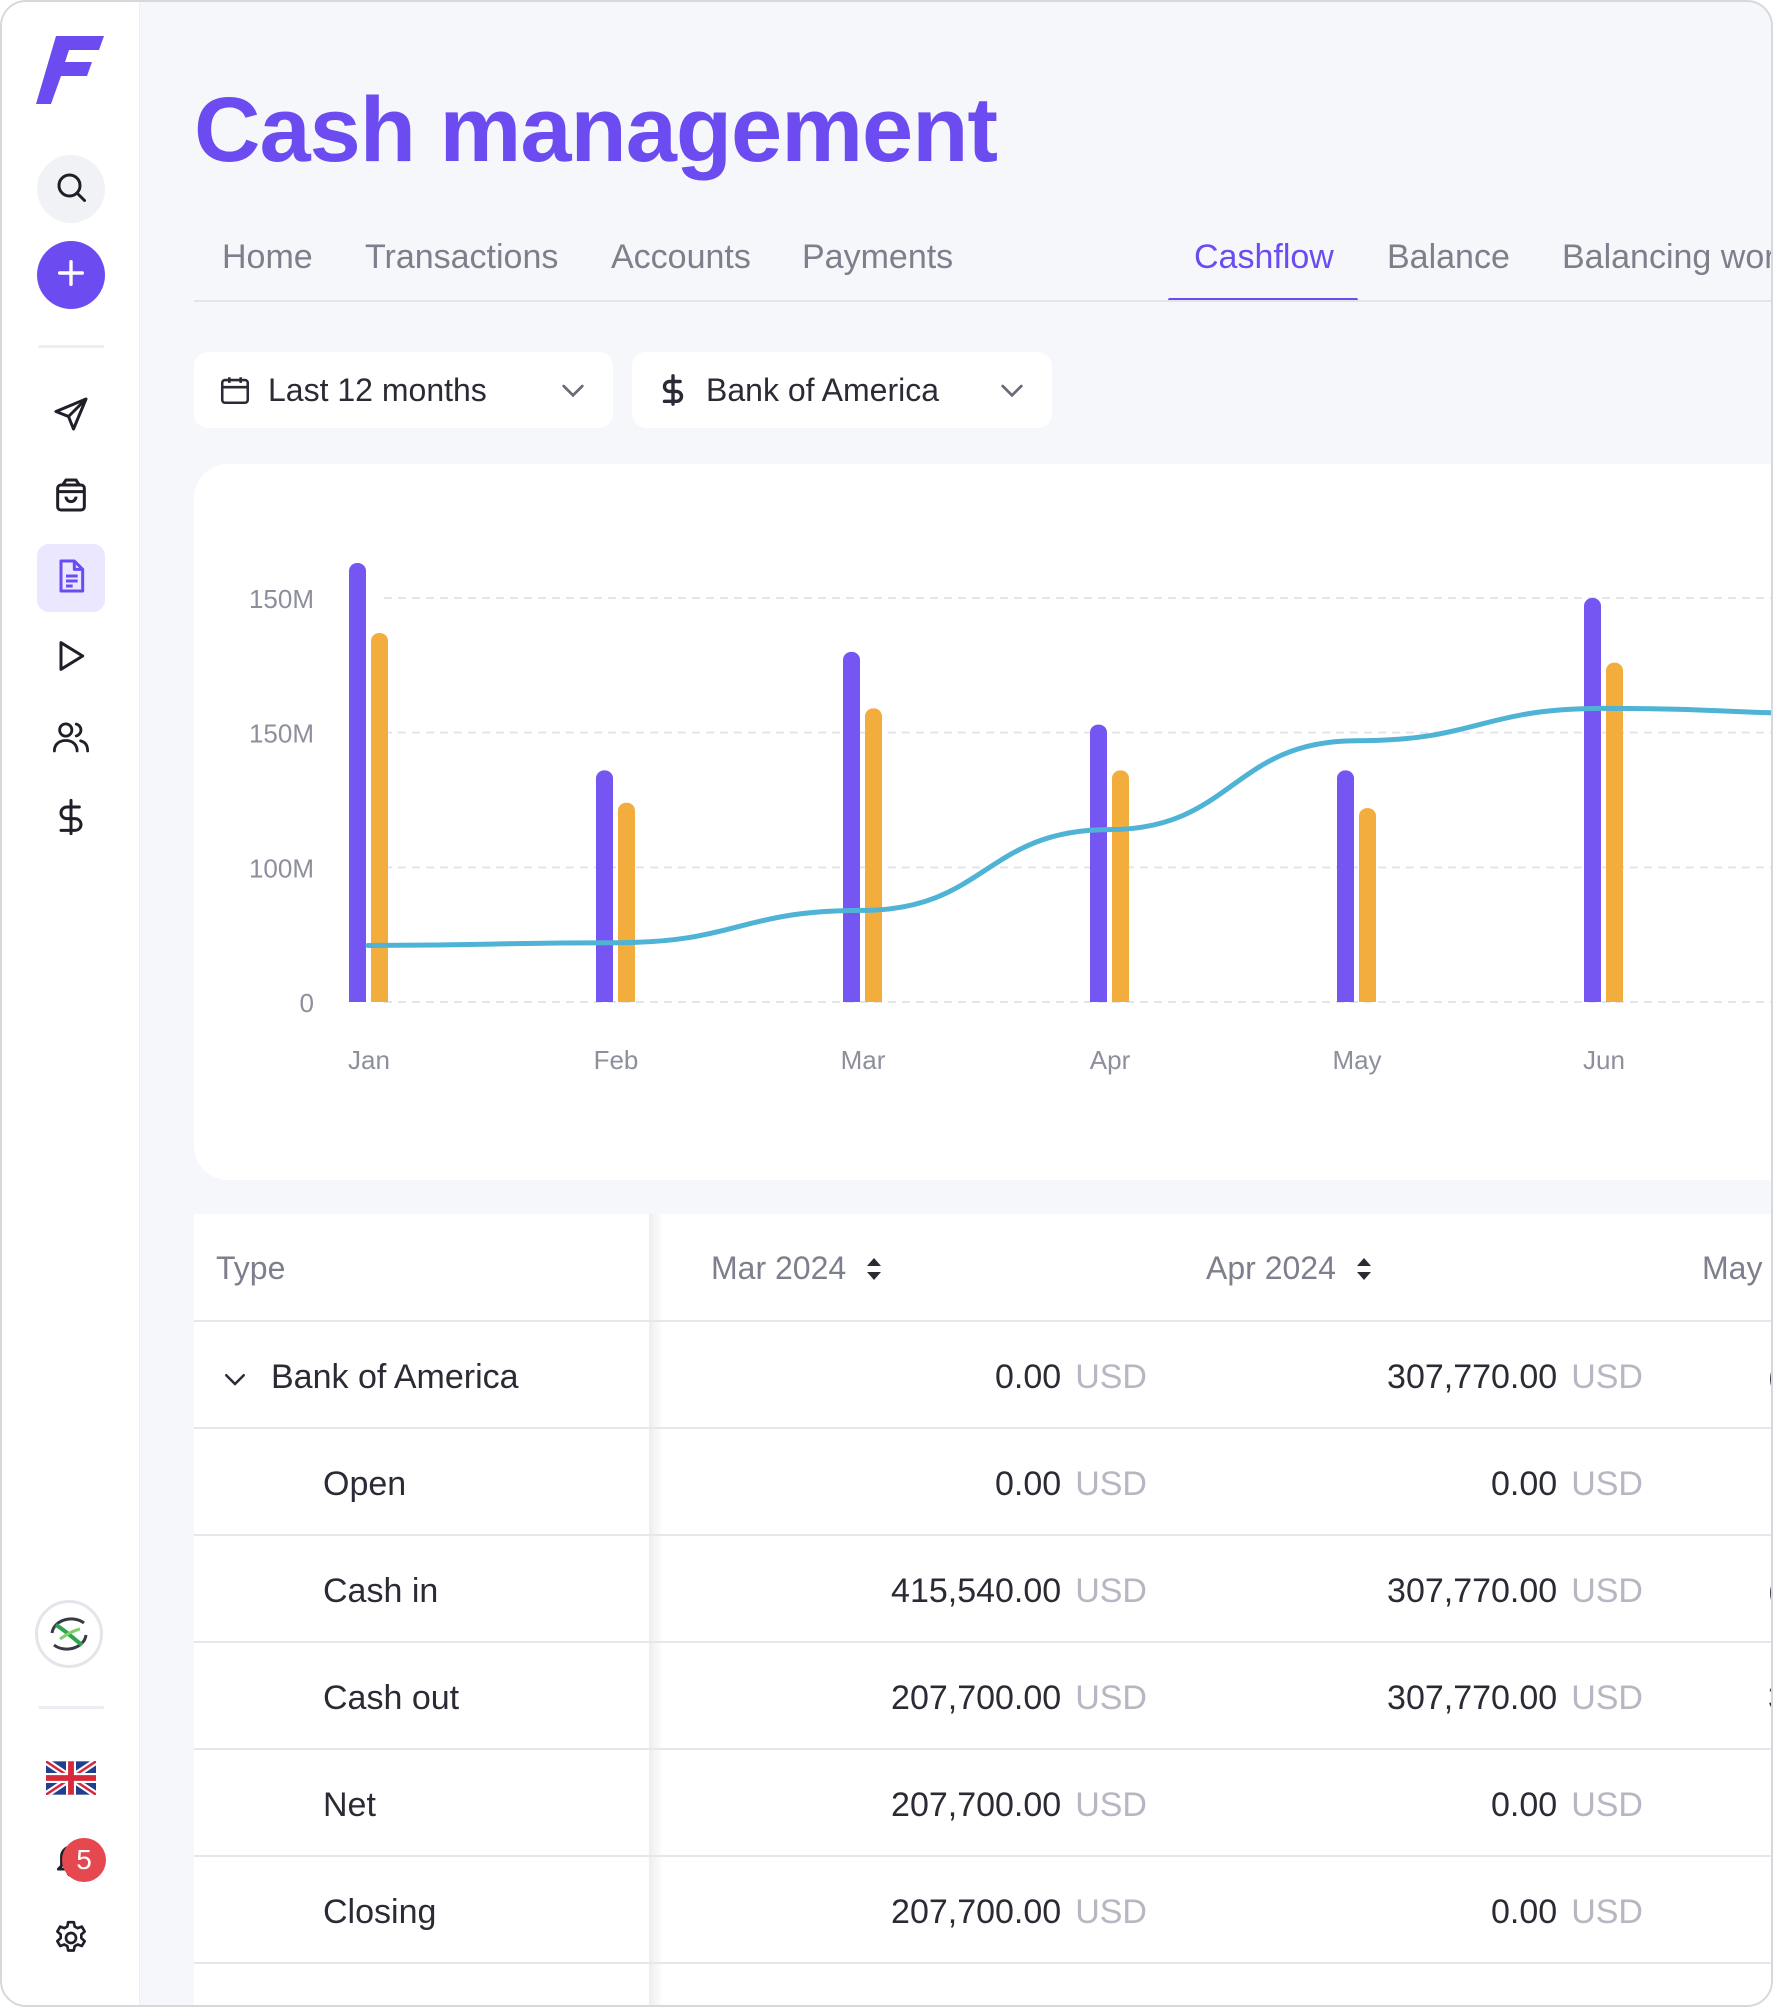  What do you see at coordinates (381, 1591) in the screenshot?
I see `row-label: Cash in` at bounding box center [381, 1591].